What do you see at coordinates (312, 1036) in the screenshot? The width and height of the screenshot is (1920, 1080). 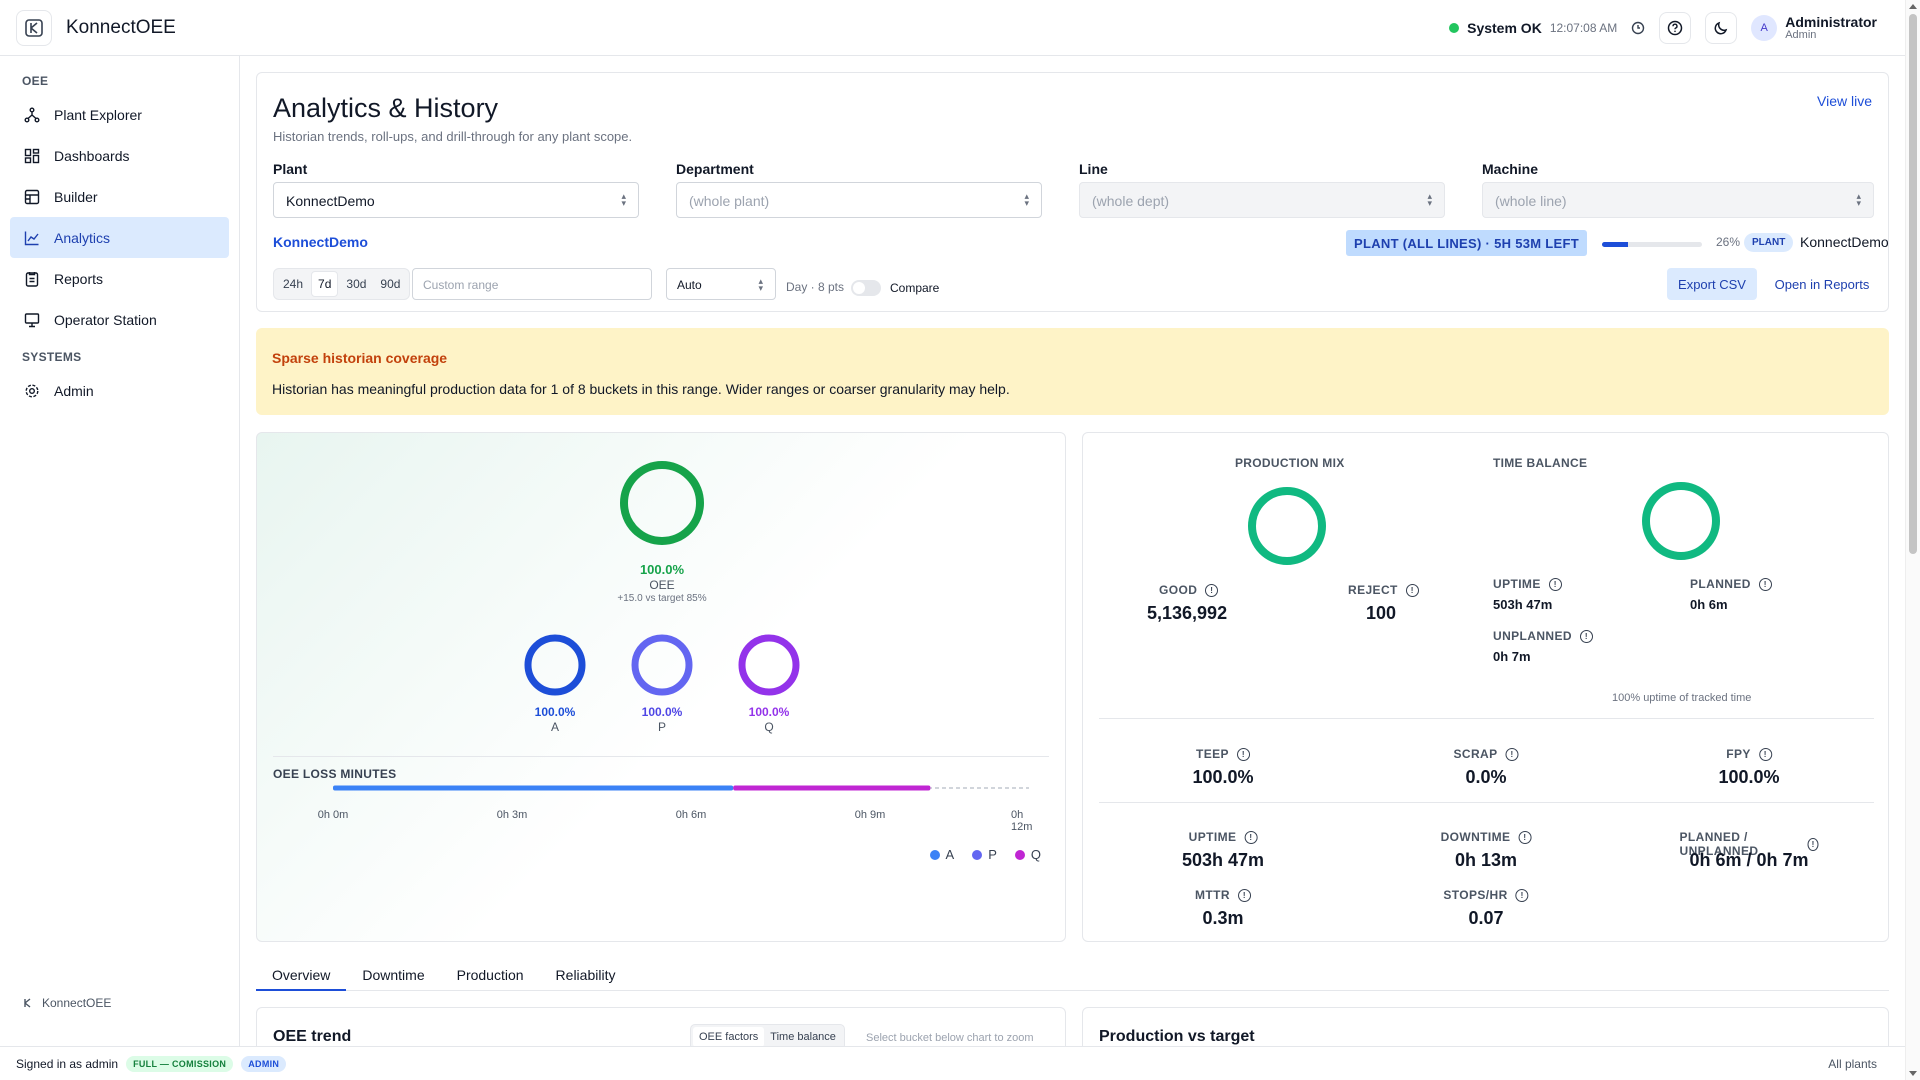 I see `oee-trend-title: OEE trend` at bounding box center [312, 1036].